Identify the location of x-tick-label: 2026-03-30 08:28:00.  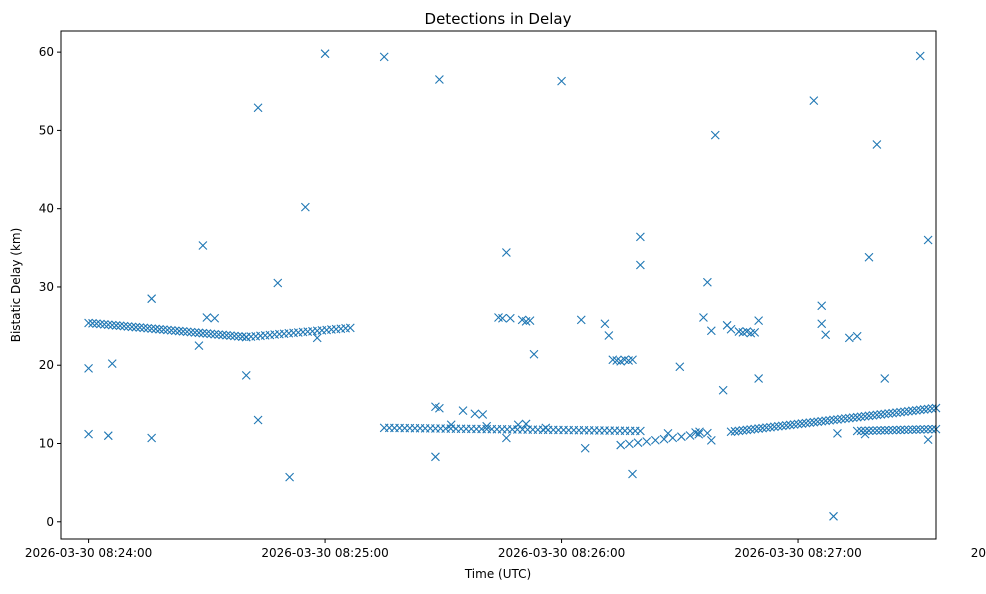
(978, 553).